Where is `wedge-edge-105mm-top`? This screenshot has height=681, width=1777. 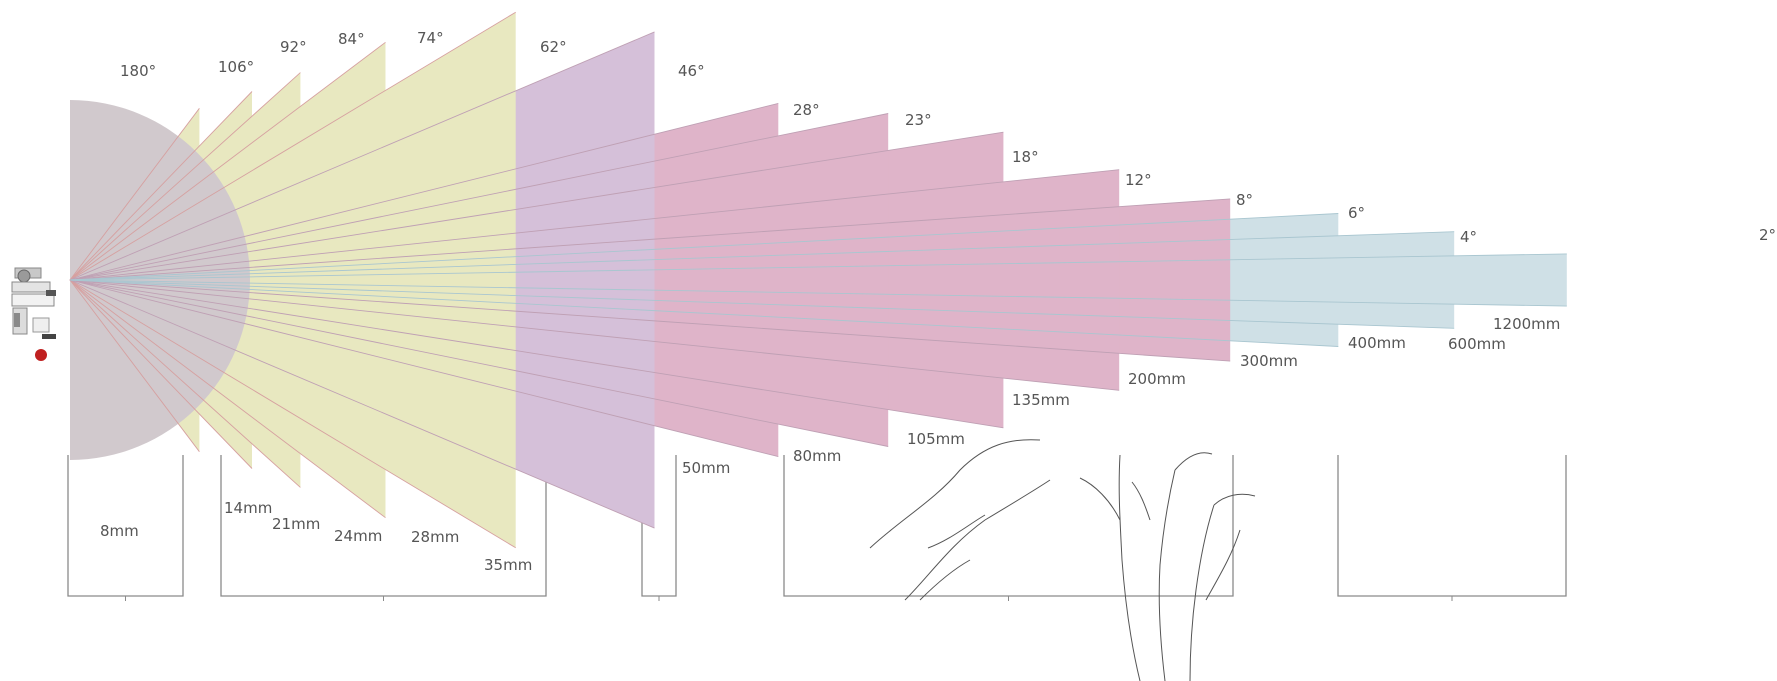 wedge-edge-105mm-top is located at coordinates (479, 197).